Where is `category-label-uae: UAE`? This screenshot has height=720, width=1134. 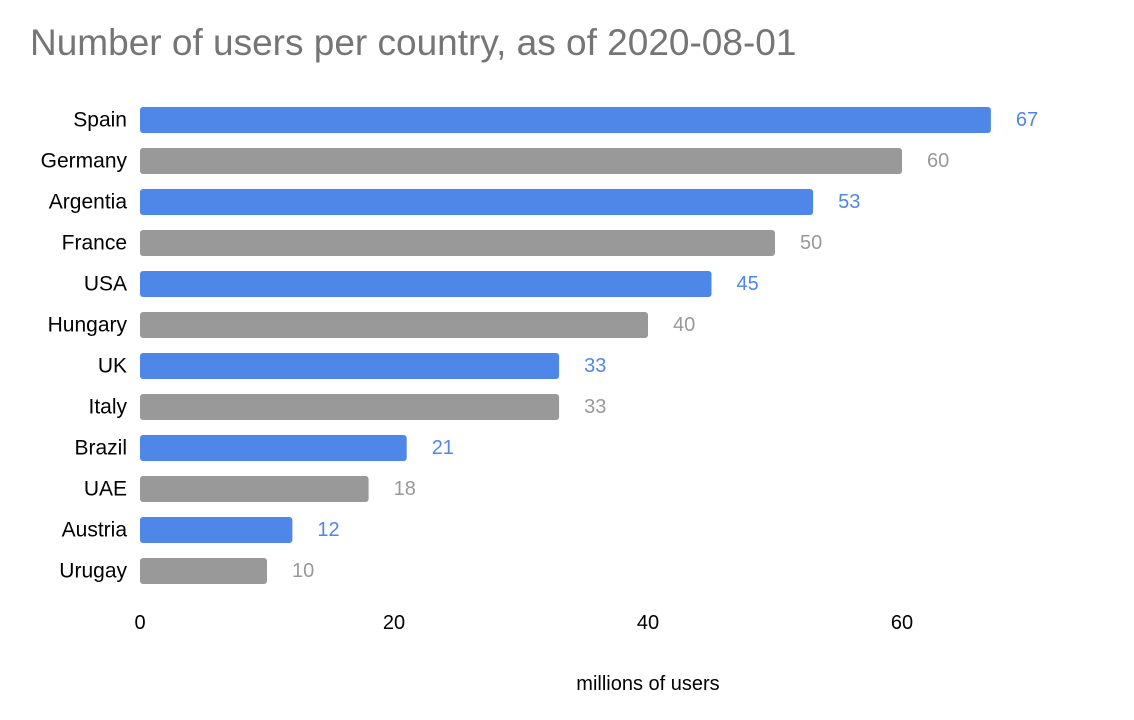 category-label-uae: UAE is located at coordinates (105, 489).